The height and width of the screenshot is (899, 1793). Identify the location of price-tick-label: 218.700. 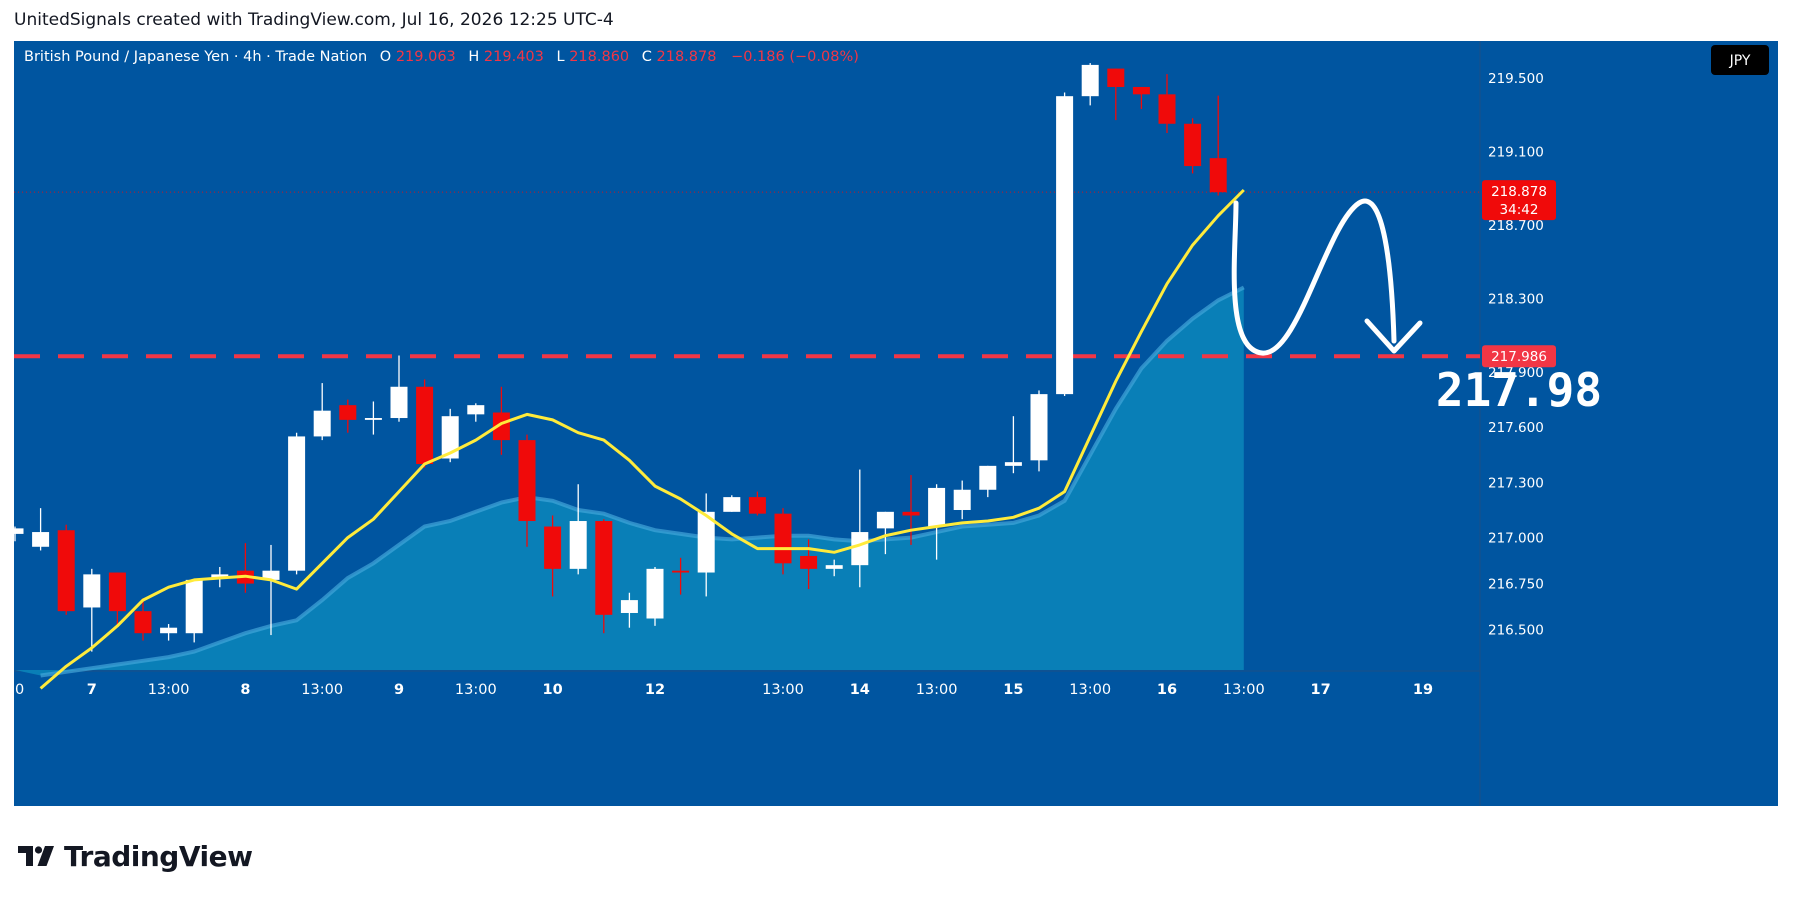
(1516, 226).